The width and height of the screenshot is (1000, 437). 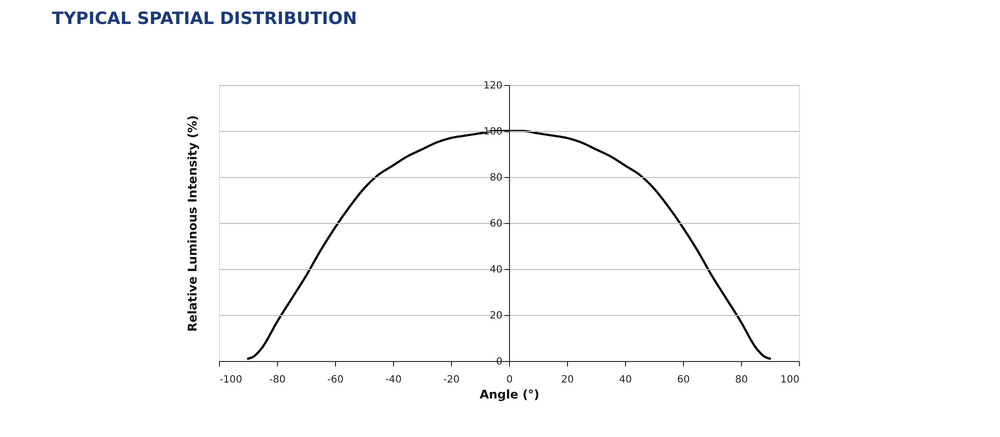 What do you see at coordinates (741, 380) in the screenshot?
I see `x-tick-label: 80` at bounding box center [741, 380].